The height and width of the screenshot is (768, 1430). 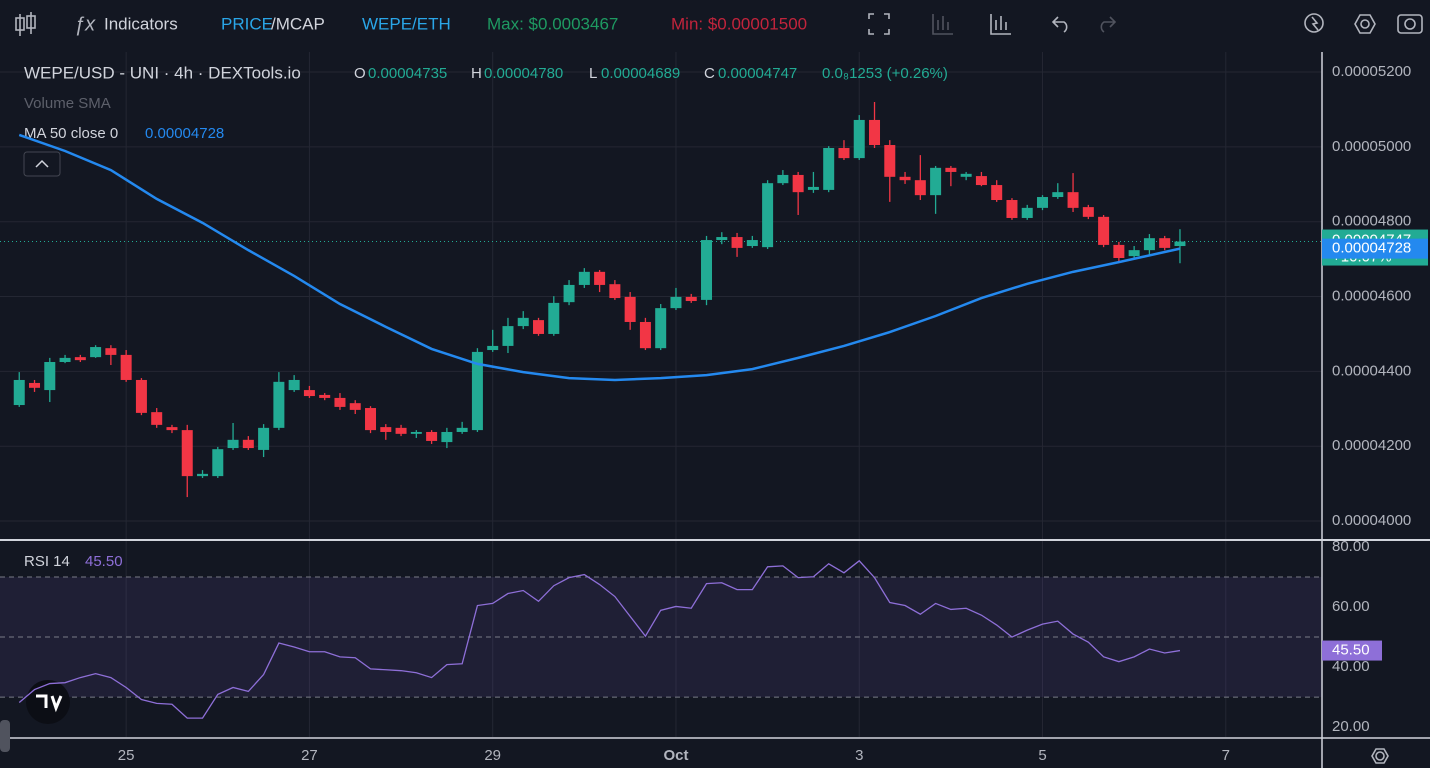 I want to click on ohlc-value: 0.00004735, so click(x=407, y=73).